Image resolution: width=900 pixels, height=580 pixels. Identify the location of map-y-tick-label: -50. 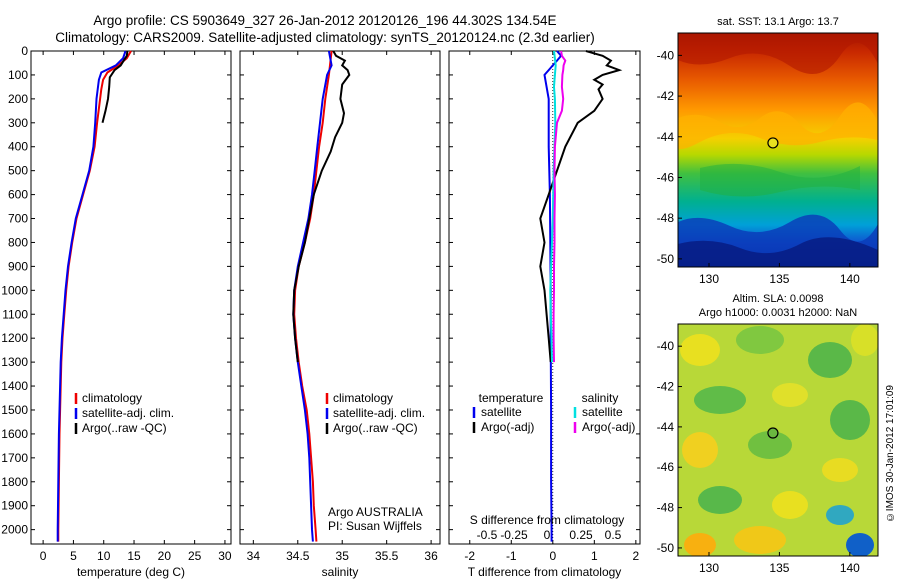
(666, 259).